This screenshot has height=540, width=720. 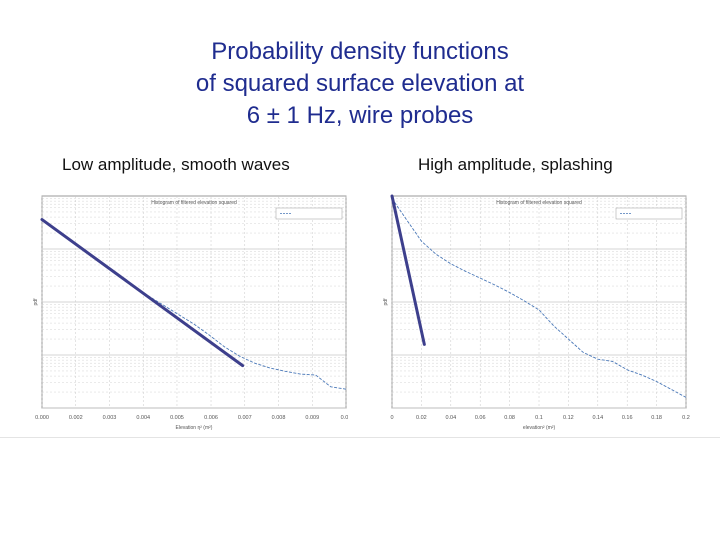 What do you see at coordinates (360, 437) in the screenshot?
I see `bottom-divider` at bounding box center [360, 437].